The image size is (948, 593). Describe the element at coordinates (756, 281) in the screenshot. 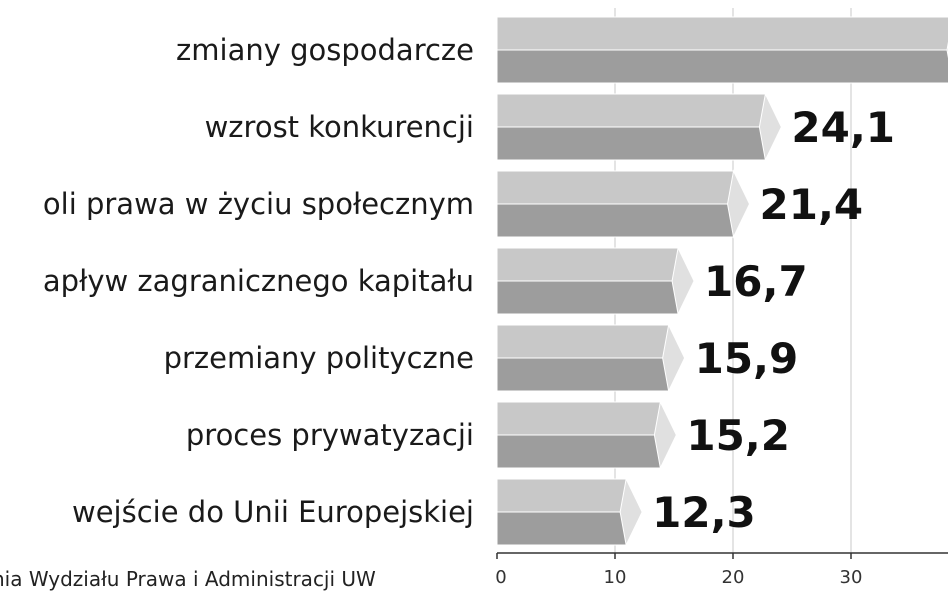

I see `value-label: 16,7` at that location.